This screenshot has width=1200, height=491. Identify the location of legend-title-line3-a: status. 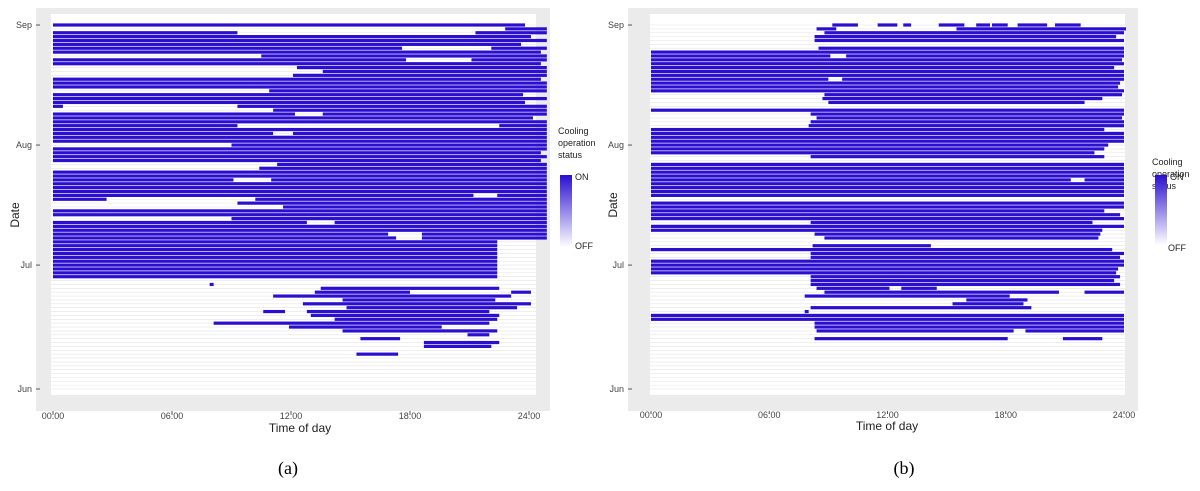
(570, 155).